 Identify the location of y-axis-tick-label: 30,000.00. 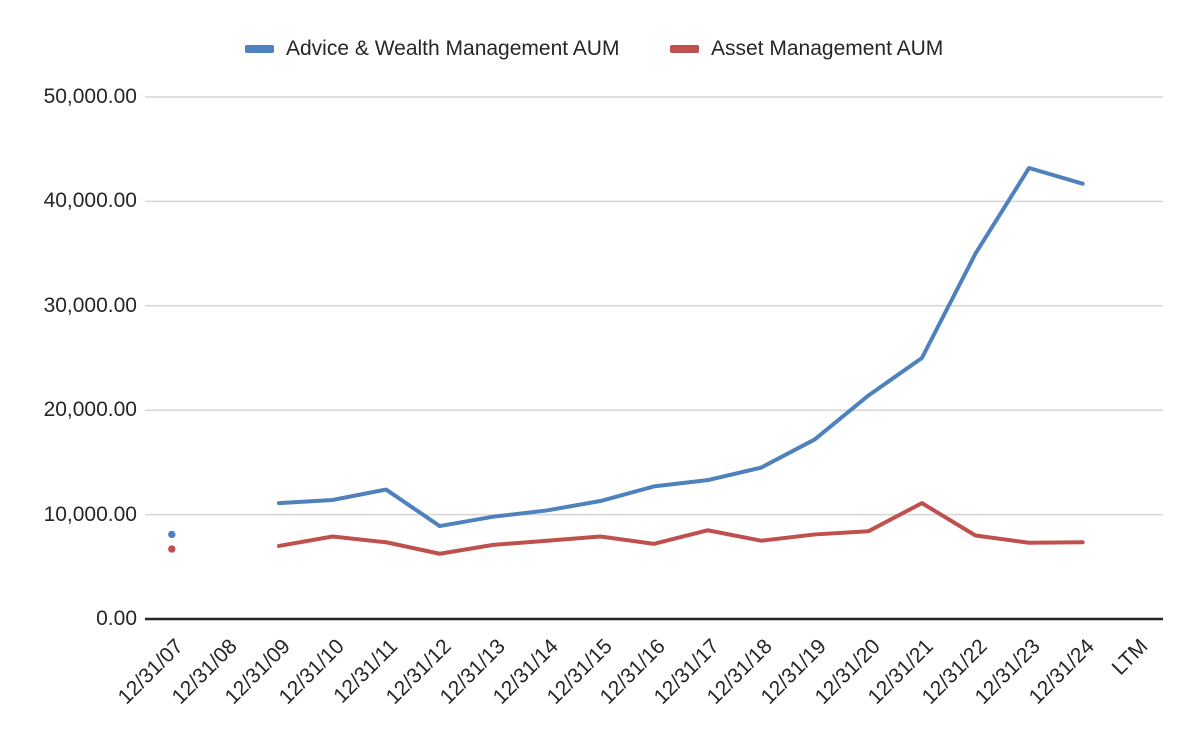
(90, 305).